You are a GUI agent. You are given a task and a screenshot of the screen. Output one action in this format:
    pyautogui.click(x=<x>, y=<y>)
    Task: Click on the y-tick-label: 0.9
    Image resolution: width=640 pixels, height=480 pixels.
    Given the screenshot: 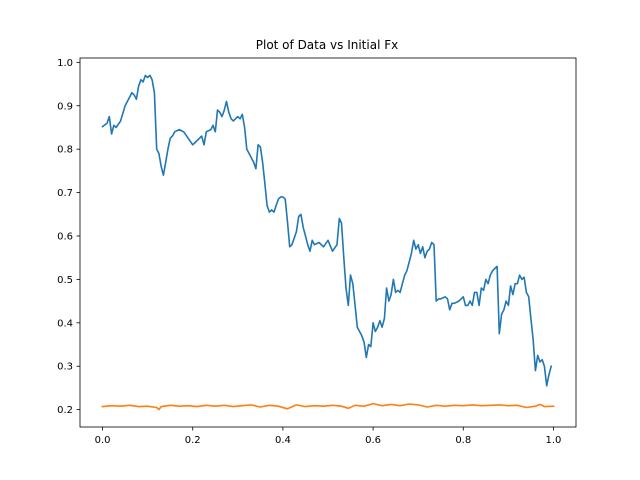 What is the action you would take?
    pyautogui.click(x=65, y=106)
    